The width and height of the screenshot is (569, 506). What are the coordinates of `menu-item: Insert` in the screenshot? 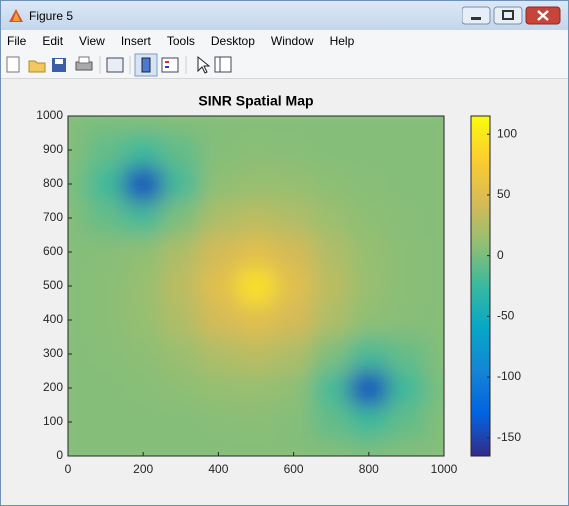 It's located at (135, 41).